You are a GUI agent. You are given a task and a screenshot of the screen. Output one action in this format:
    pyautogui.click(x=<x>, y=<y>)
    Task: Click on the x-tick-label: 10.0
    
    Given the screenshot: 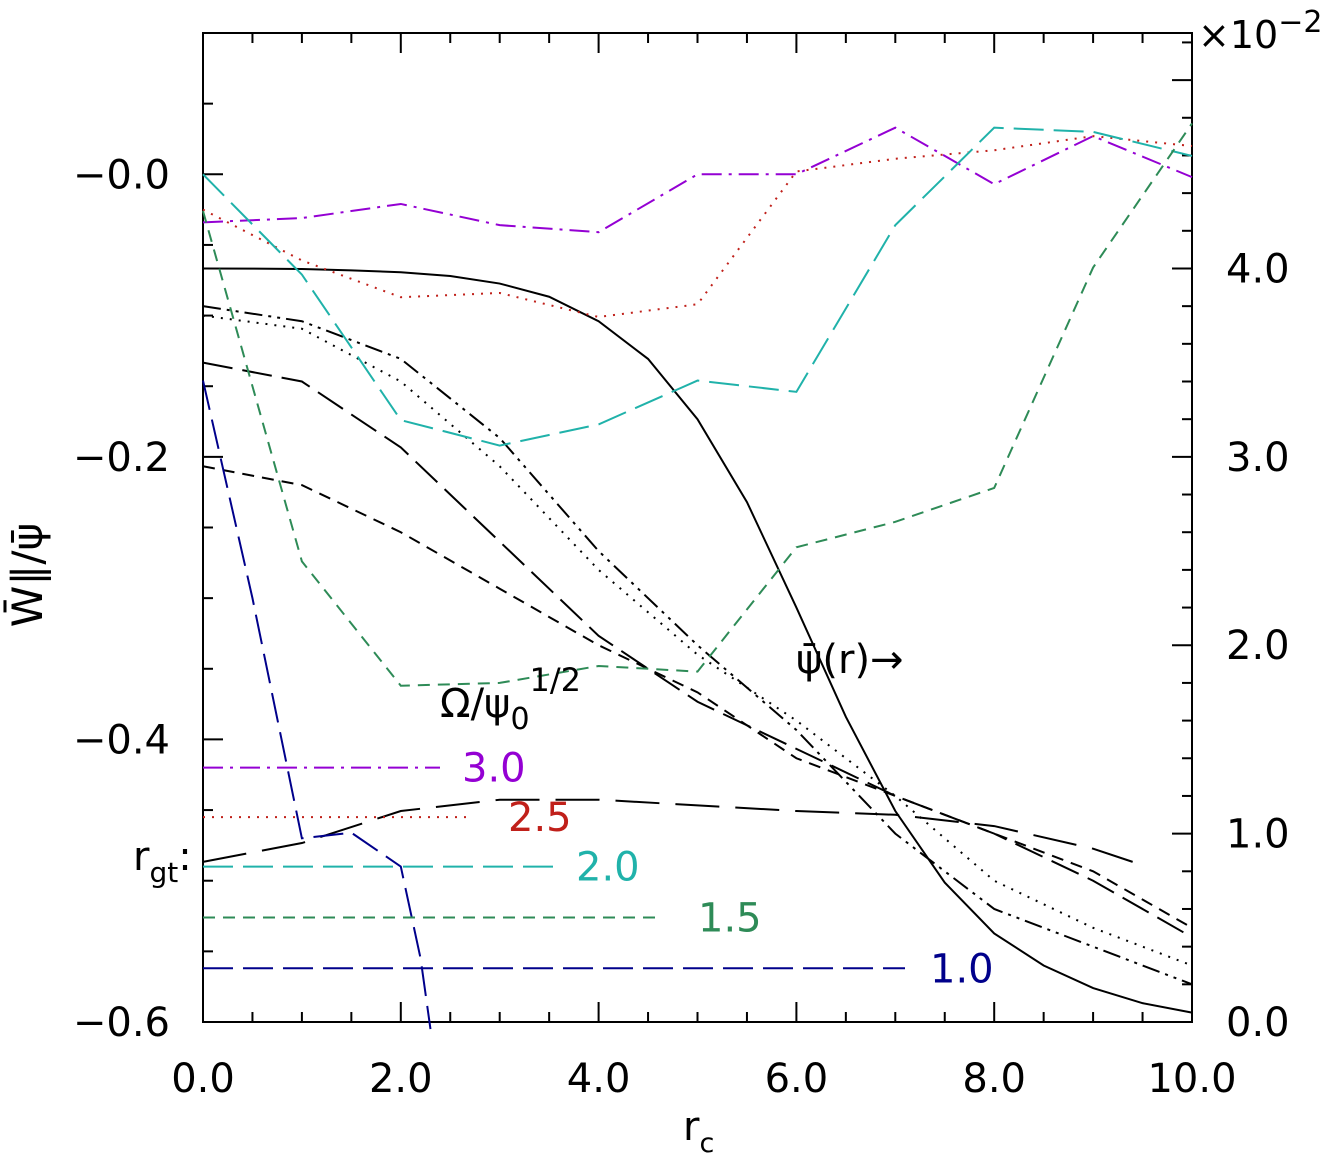 What is the action you would take?
    pyautogui.click(x=1191, y=1079)
    